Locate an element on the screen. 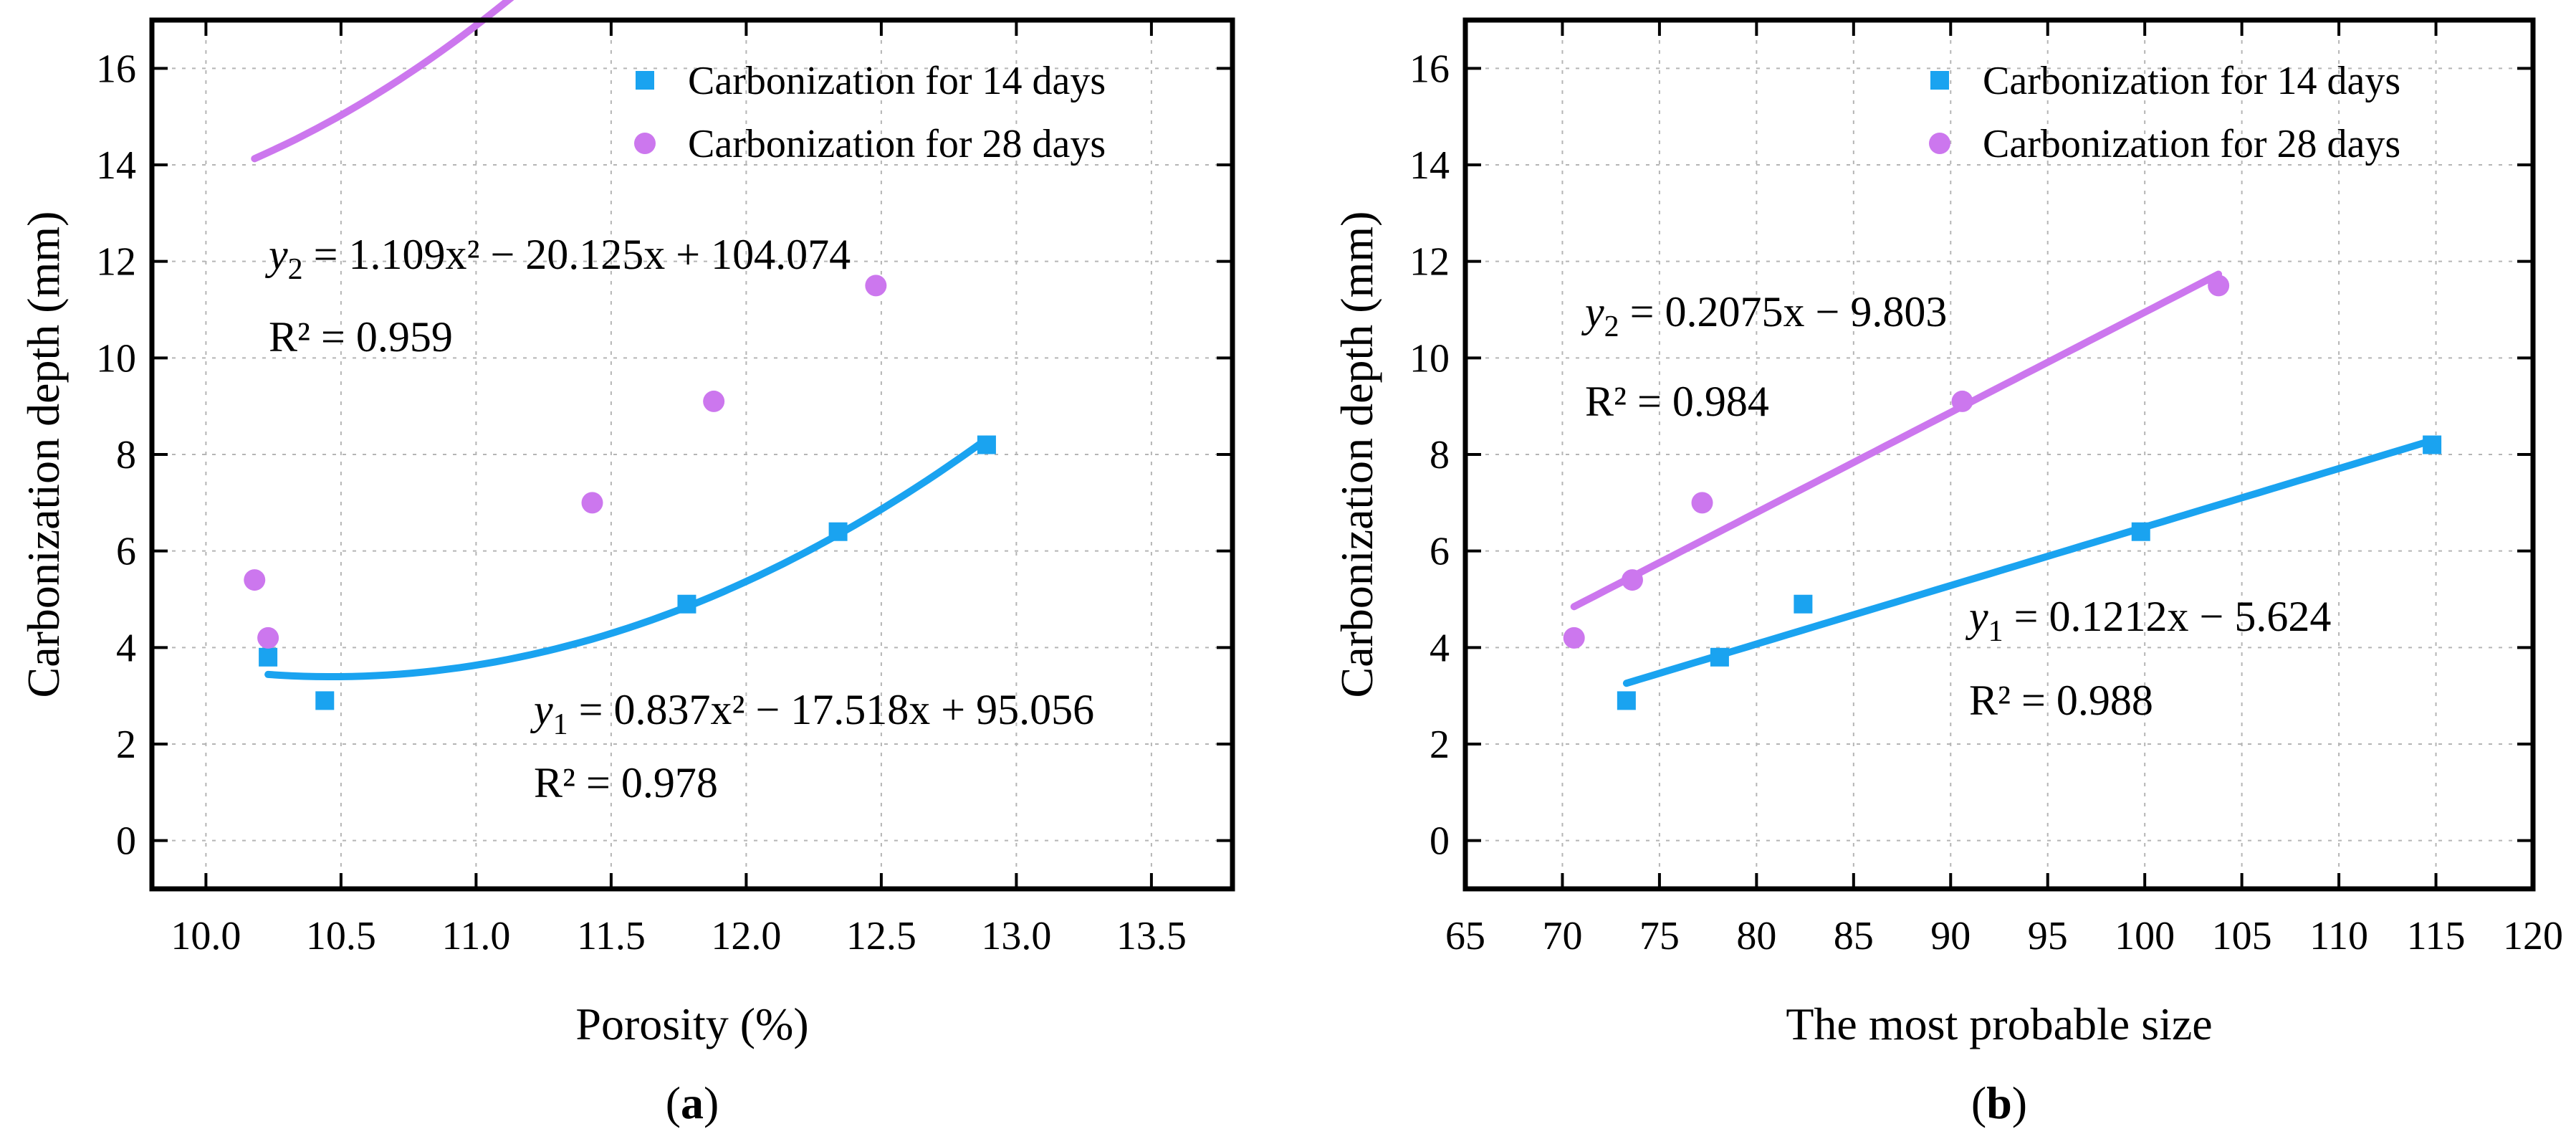 This screenshot has height=1134, width=2576. x-tick-label: 12.0 is located at coordinates (746, 936).